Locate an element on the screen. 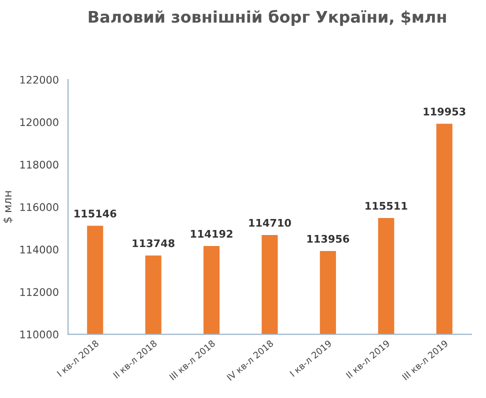 The width and height of the screenshot is (486, 398). data-label: 113956 is located at coordinates (328, 238).